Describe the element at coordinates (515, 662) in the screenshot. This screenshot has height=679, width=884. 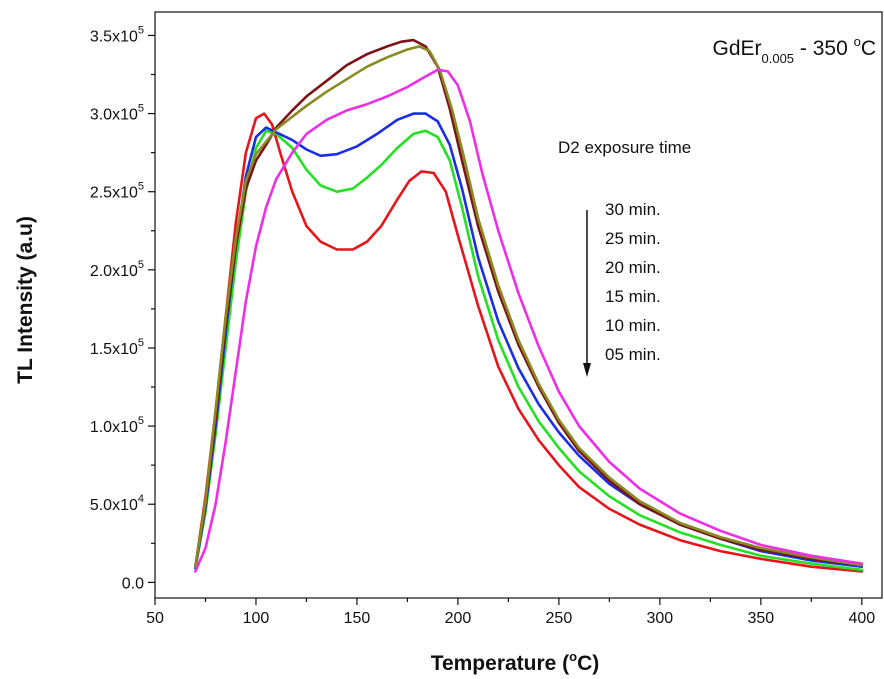
I see `x-axis-title: Temperature (oC)` at that location.